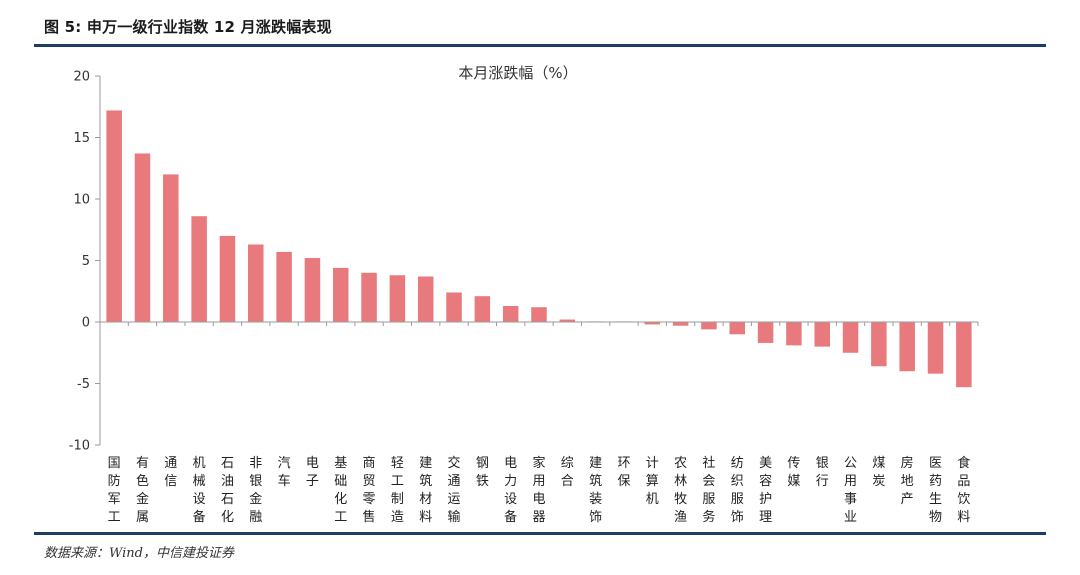 This screenshot has height=575, width=1080. I want to click on category-label: 计算机, so click(652, 481).